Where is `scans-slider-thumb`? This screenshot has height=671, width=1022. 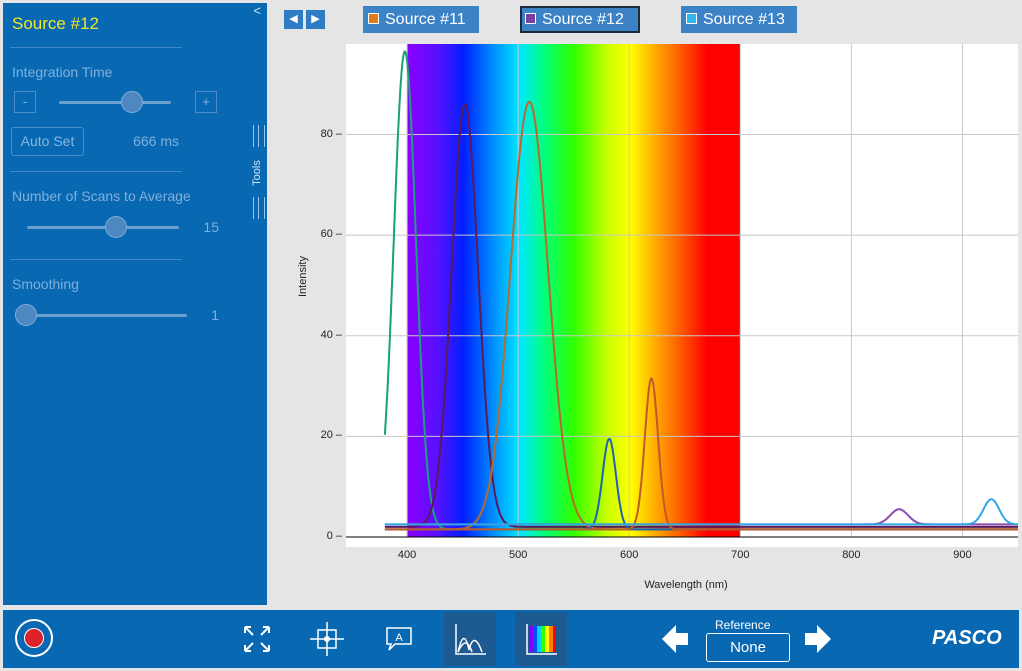
scans-slider-thumb is located at coordinates (116, 227).